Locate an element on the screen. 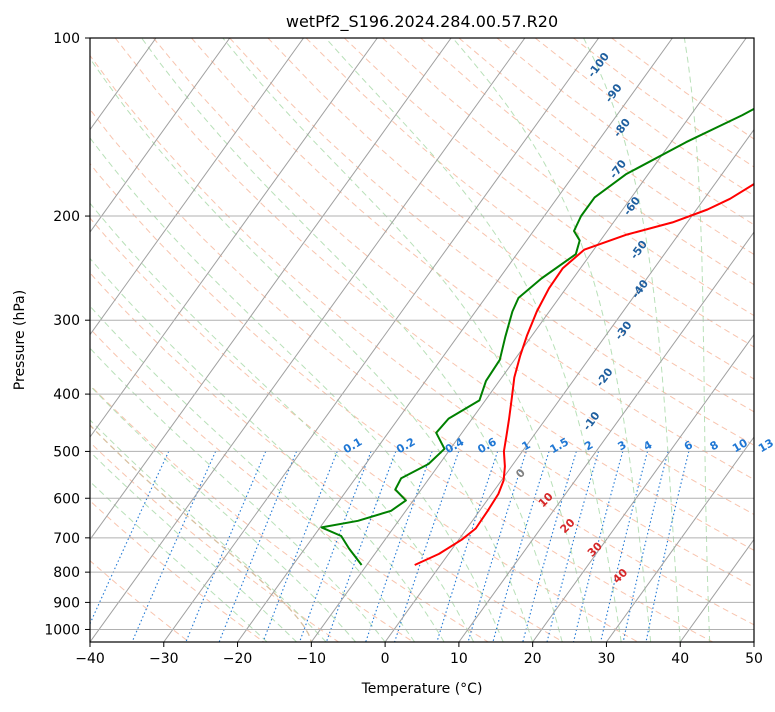 Image resolution: width=775 pixels, height=712 pixels. y-tick-label: 500 is located at coordinates (66, 452).